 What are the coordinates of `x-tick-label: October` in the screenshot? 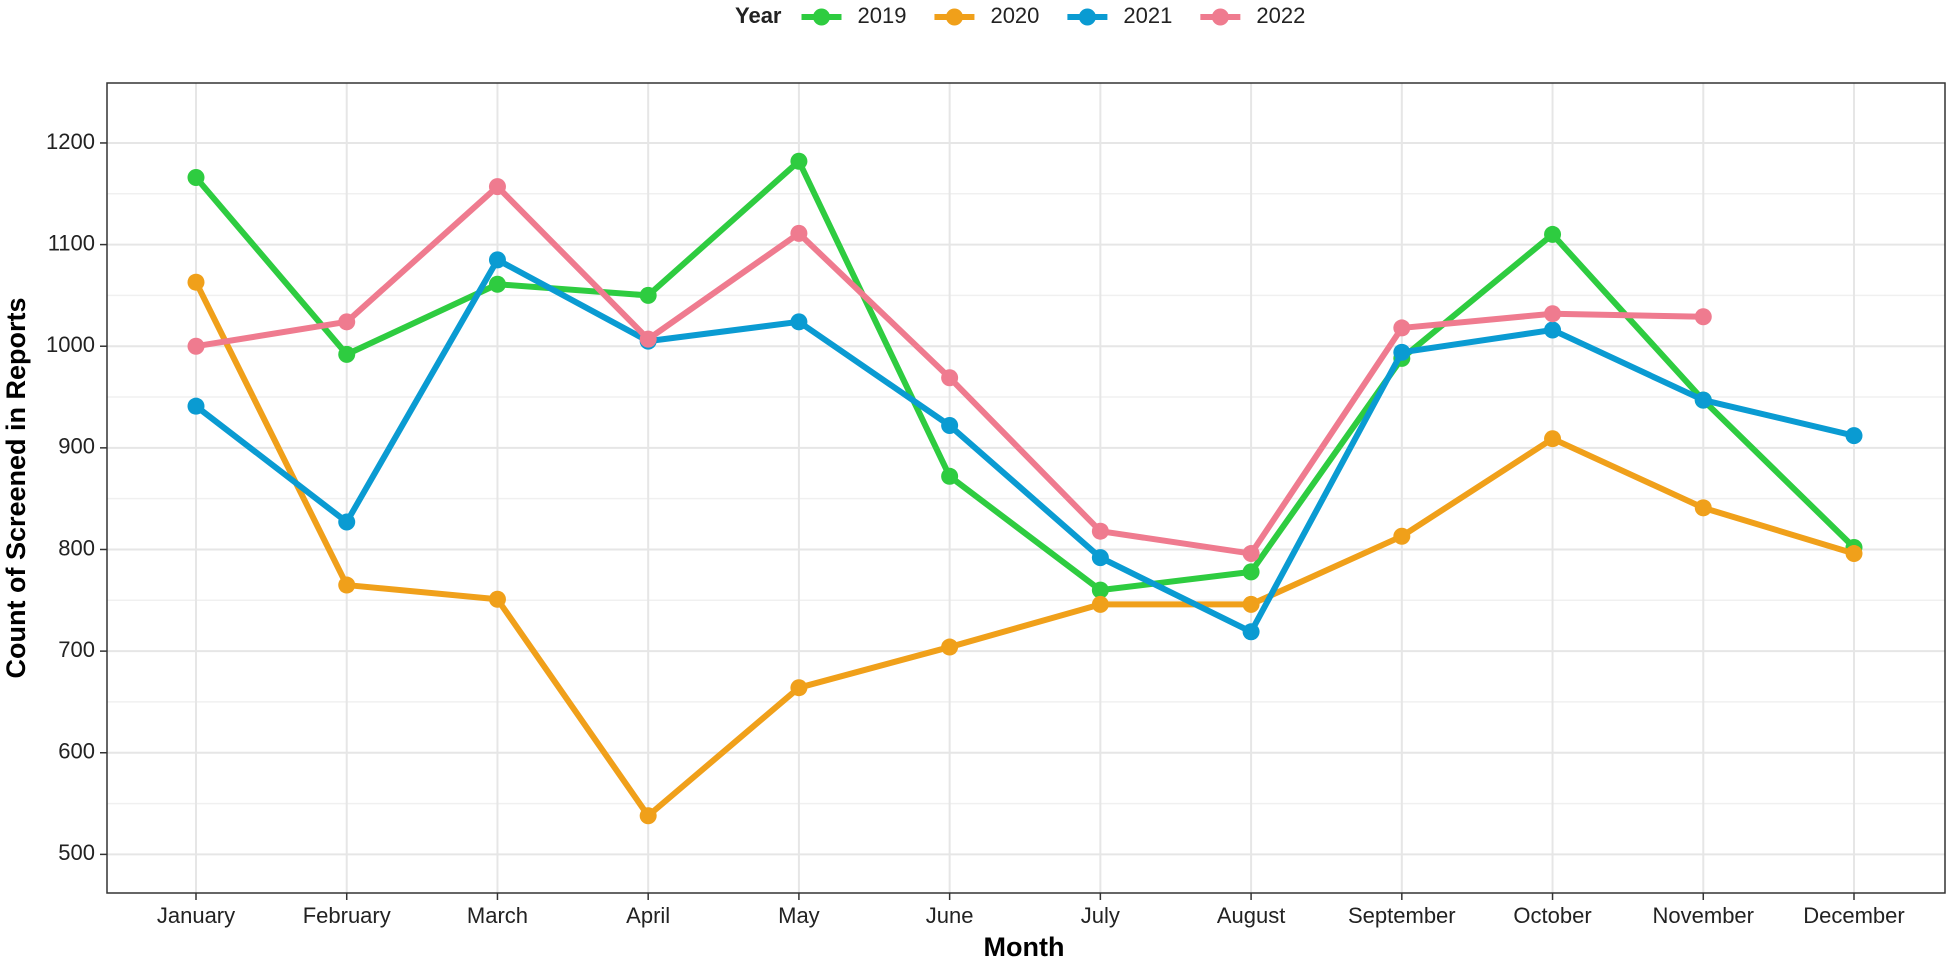 It's located at (1552, 915).